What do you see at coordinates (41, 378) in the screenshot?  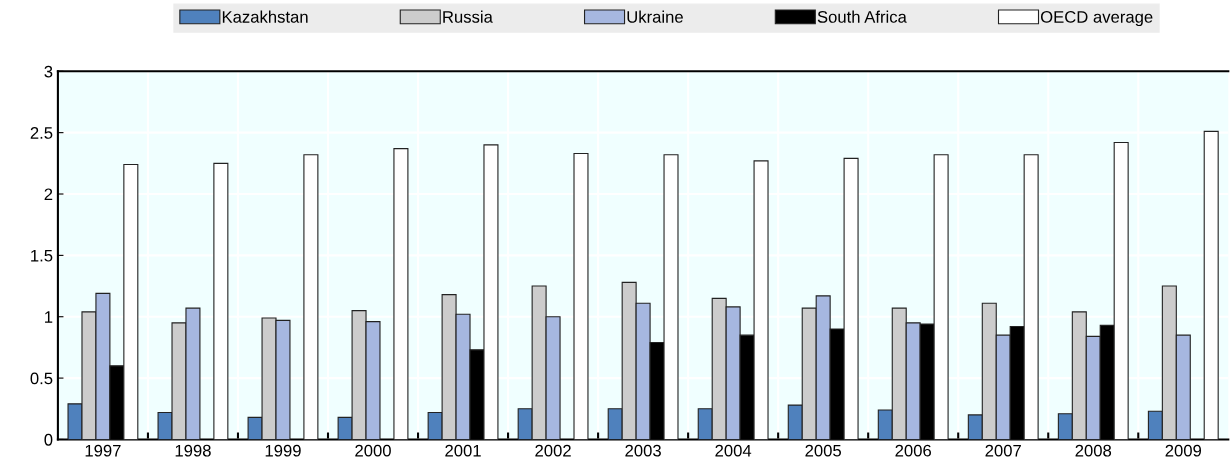 I see `y-tick-label: 0.5` at bounding box center [41, 378].